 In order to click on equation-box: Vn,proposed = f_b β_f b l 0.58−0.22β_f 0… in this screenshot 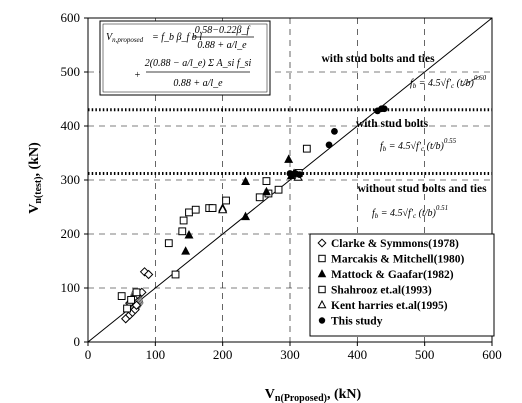, I will do `click(185, 58)`.